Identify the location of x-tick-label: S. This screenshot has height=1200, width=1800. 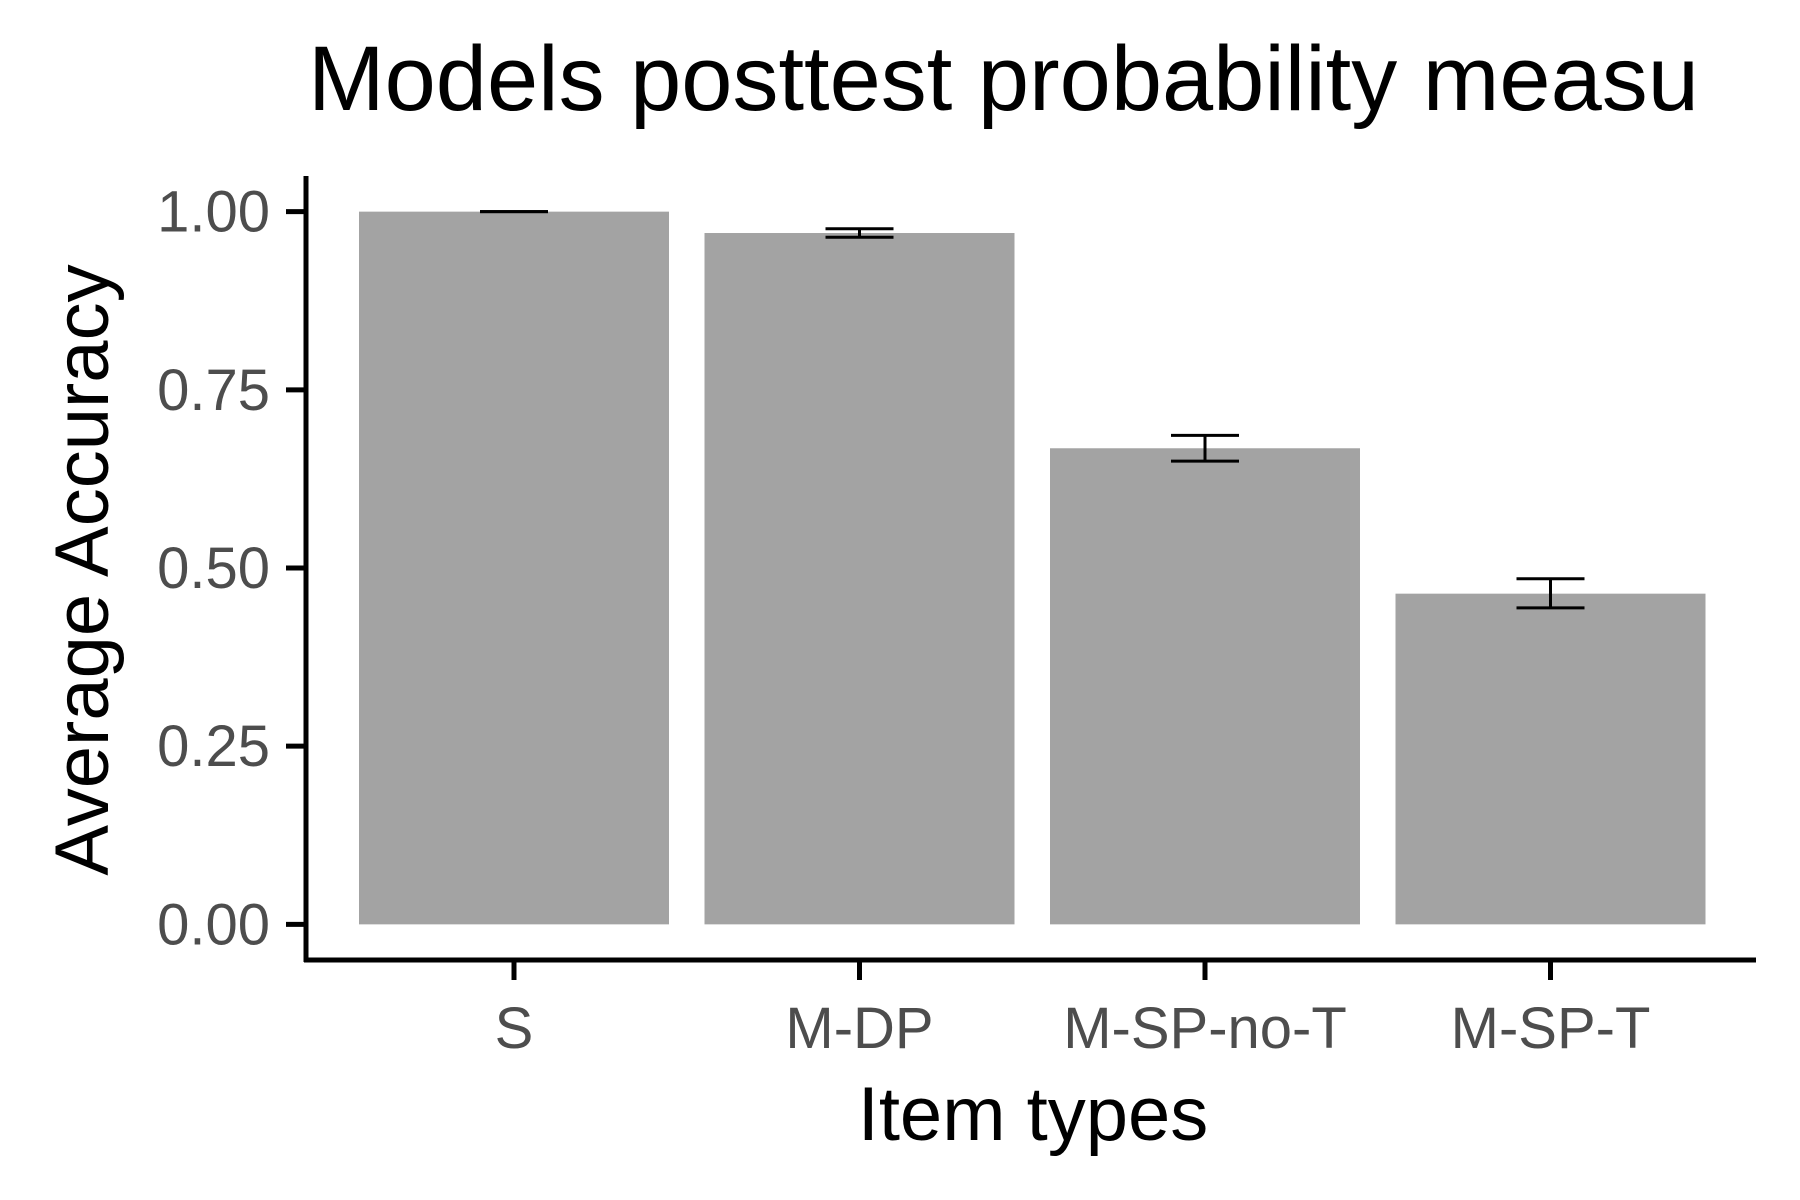
(514, 1028).